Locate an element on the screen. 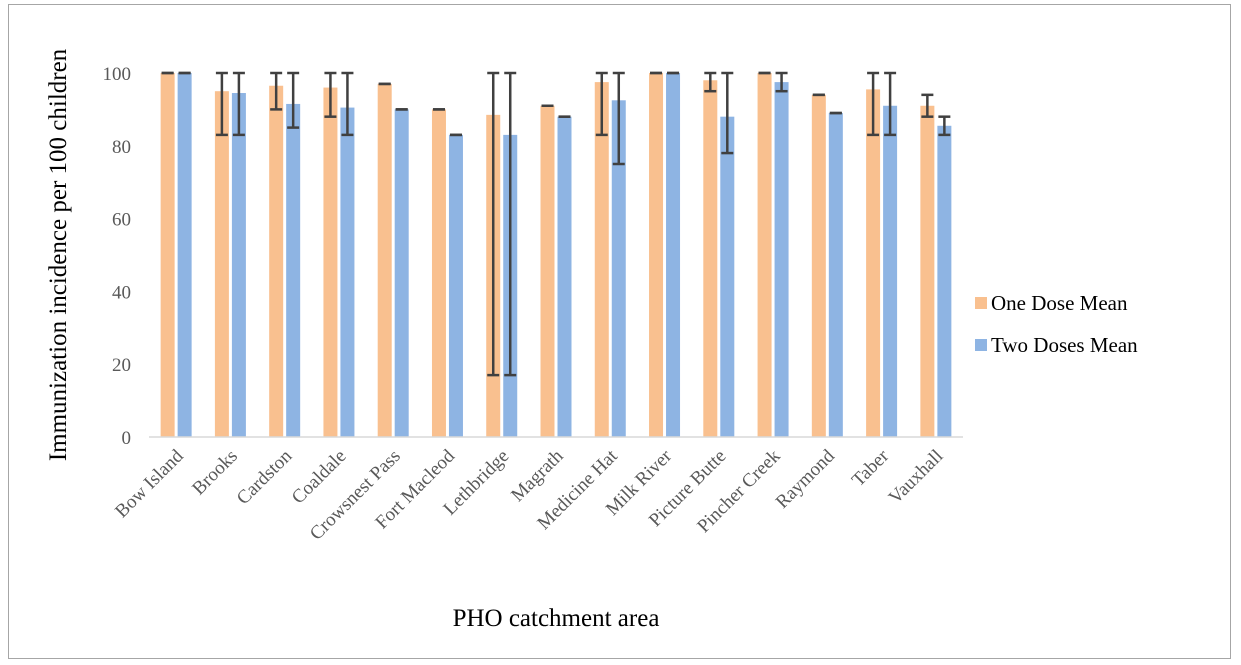  x-tick-label: Bow Island is located at coordinates (149, 483).